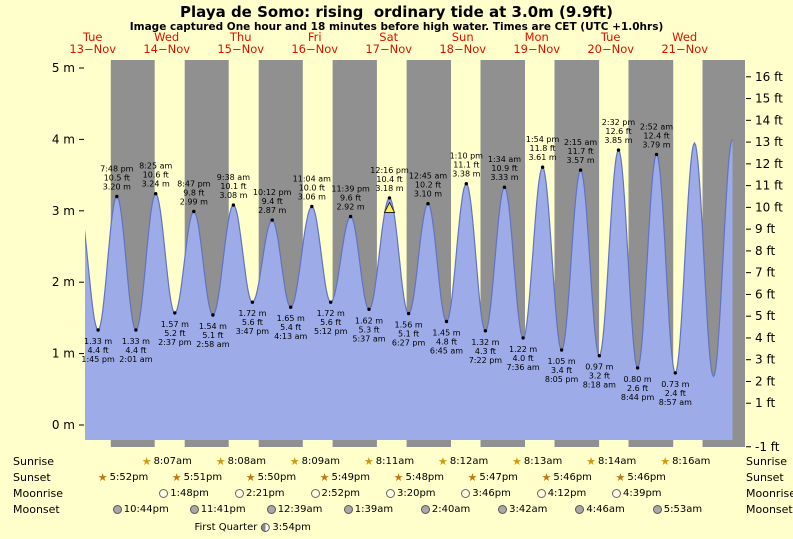 The height and width of the screenshot is (539, 793). I want to click on sunset-entry: ★ 5:51pm, so click(197, 478).